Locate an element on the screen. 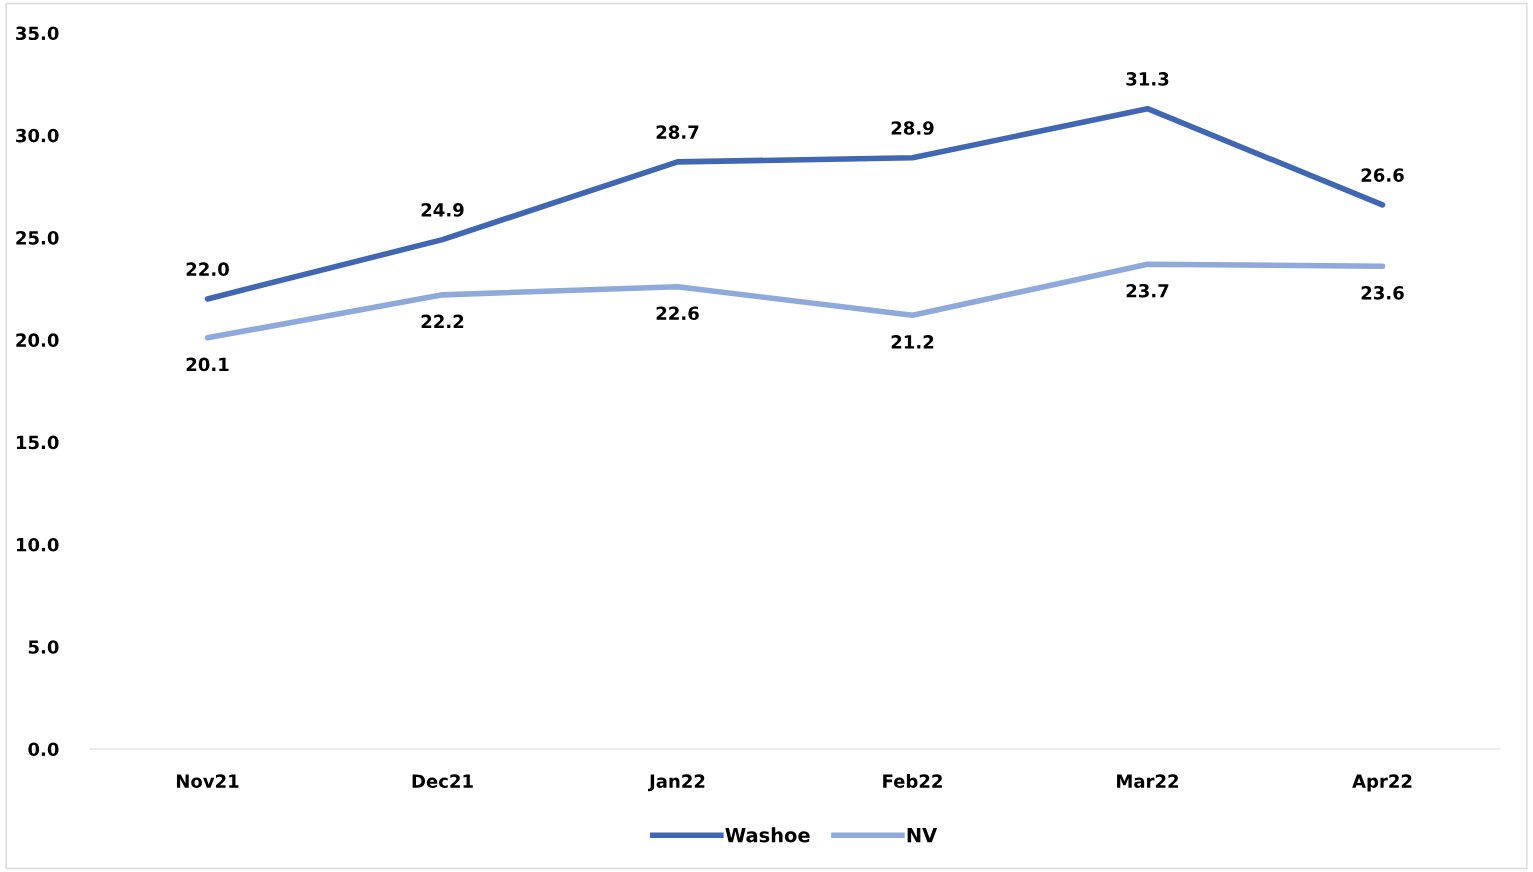  data-label: 24.9 is located at coordinates (442, 210).